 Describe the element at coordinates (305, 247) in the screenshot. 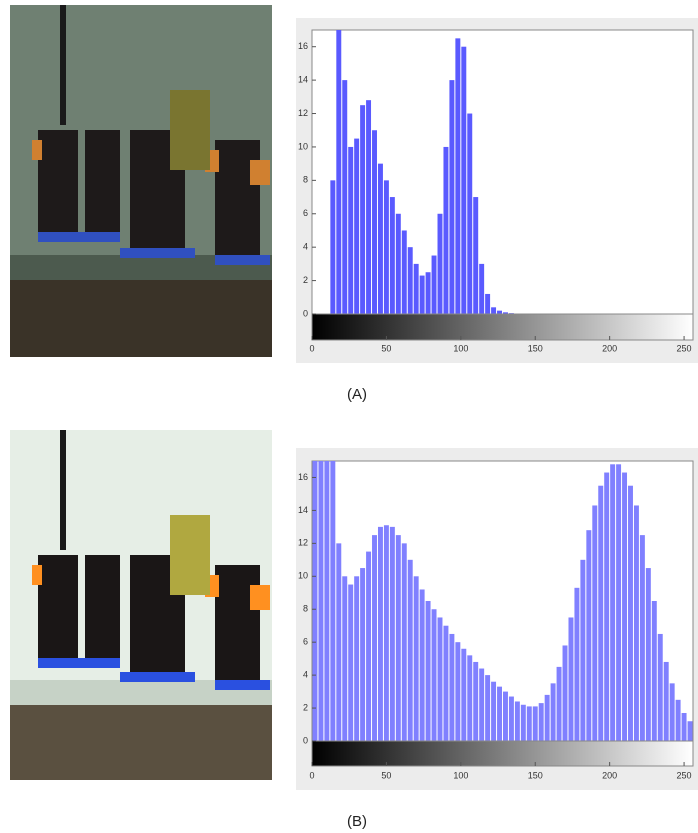

I see `y-tick-label: 4` at that location.